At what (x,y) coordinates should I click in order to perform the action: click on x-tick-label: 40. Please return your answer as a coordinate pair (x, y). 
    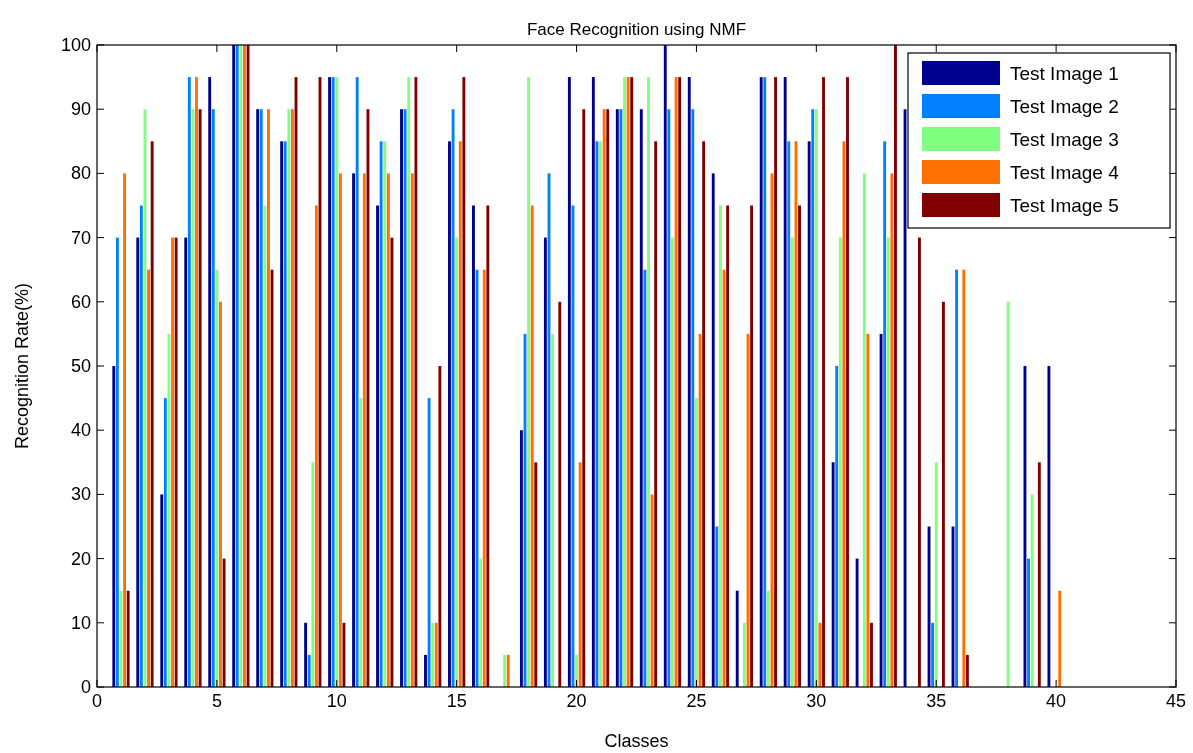
    Looking at the image, I should click on (1056, 701).